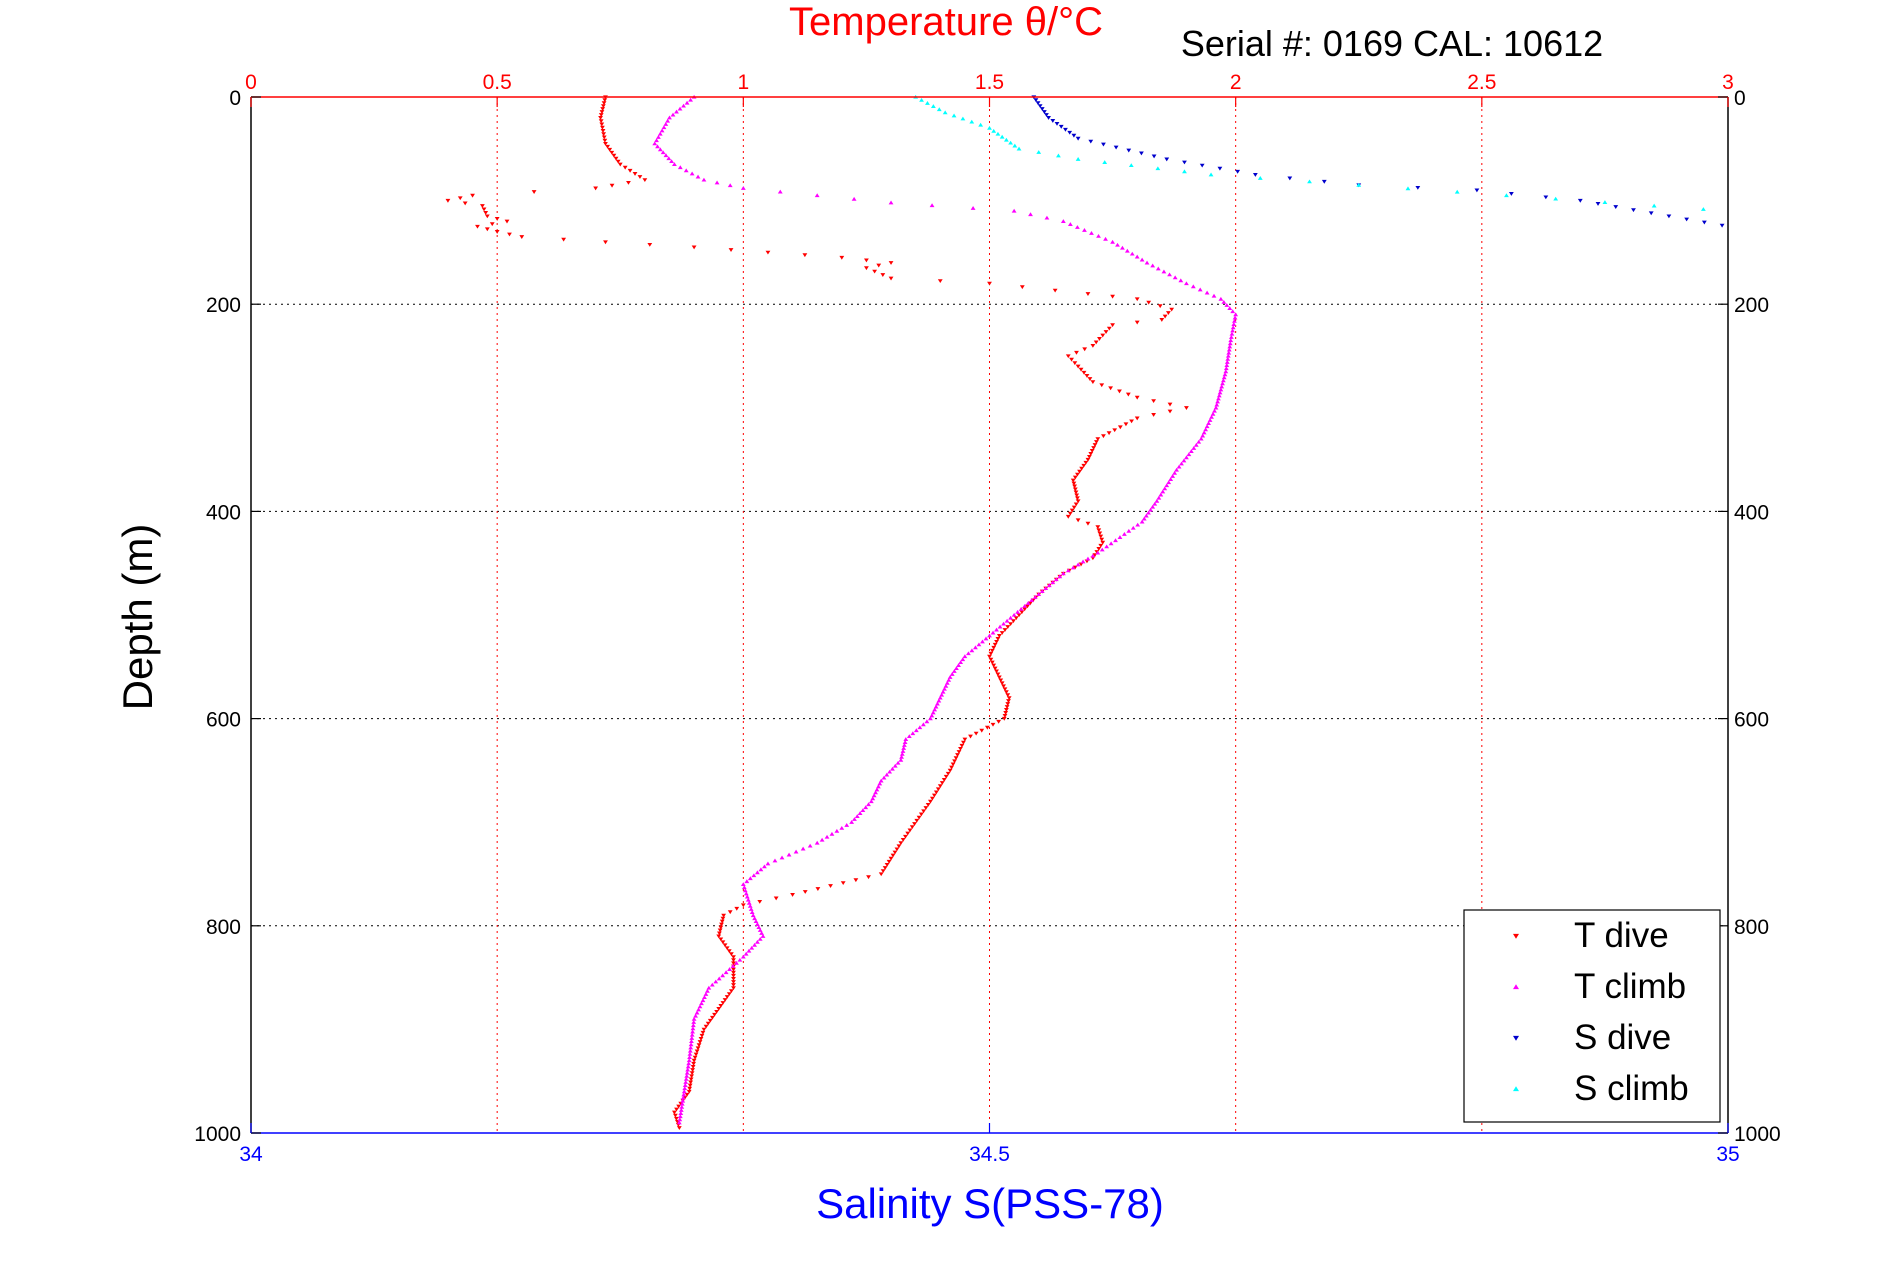  I want to click on legend-label: T climb, so click(1630, 986).